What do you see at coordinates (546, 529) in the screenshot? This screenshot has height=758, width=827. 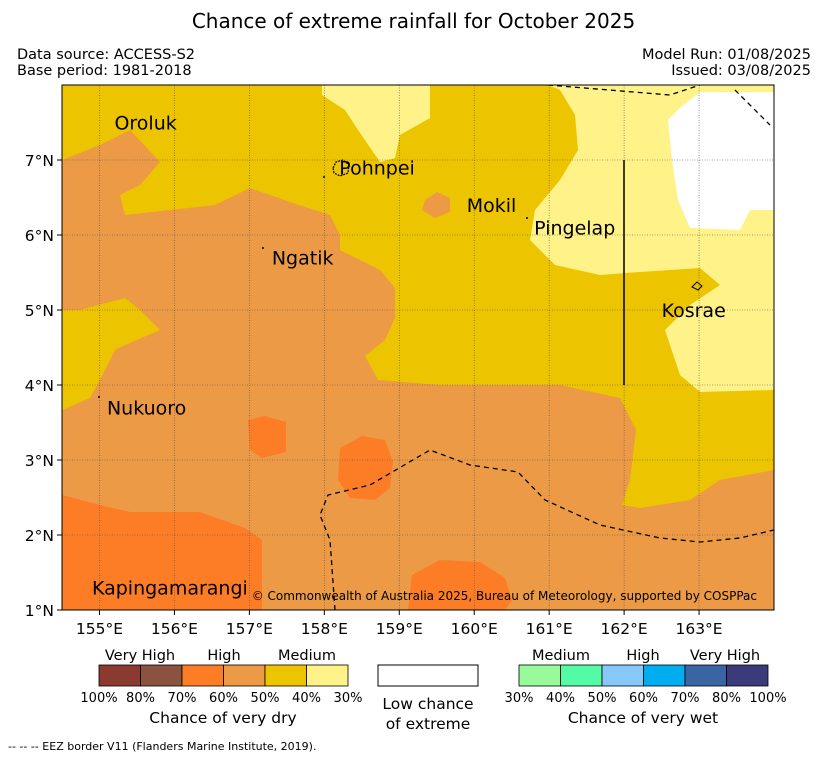 I see `eez-border-south` at bounding box center [546, 529].